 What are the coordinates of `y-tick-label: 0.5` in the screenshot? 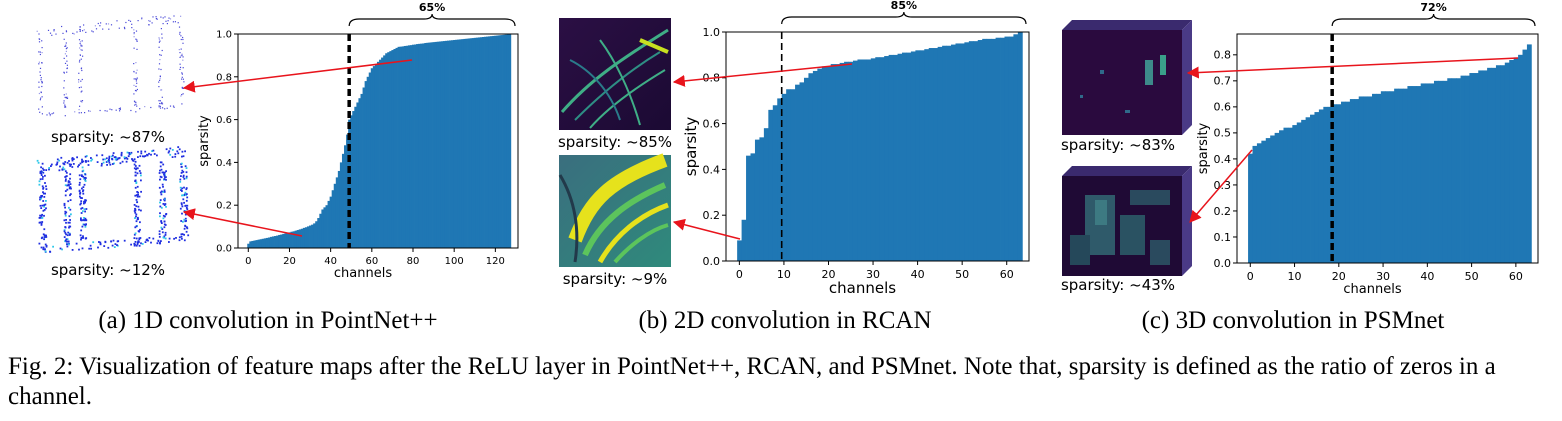 It's located at (1223, 133).